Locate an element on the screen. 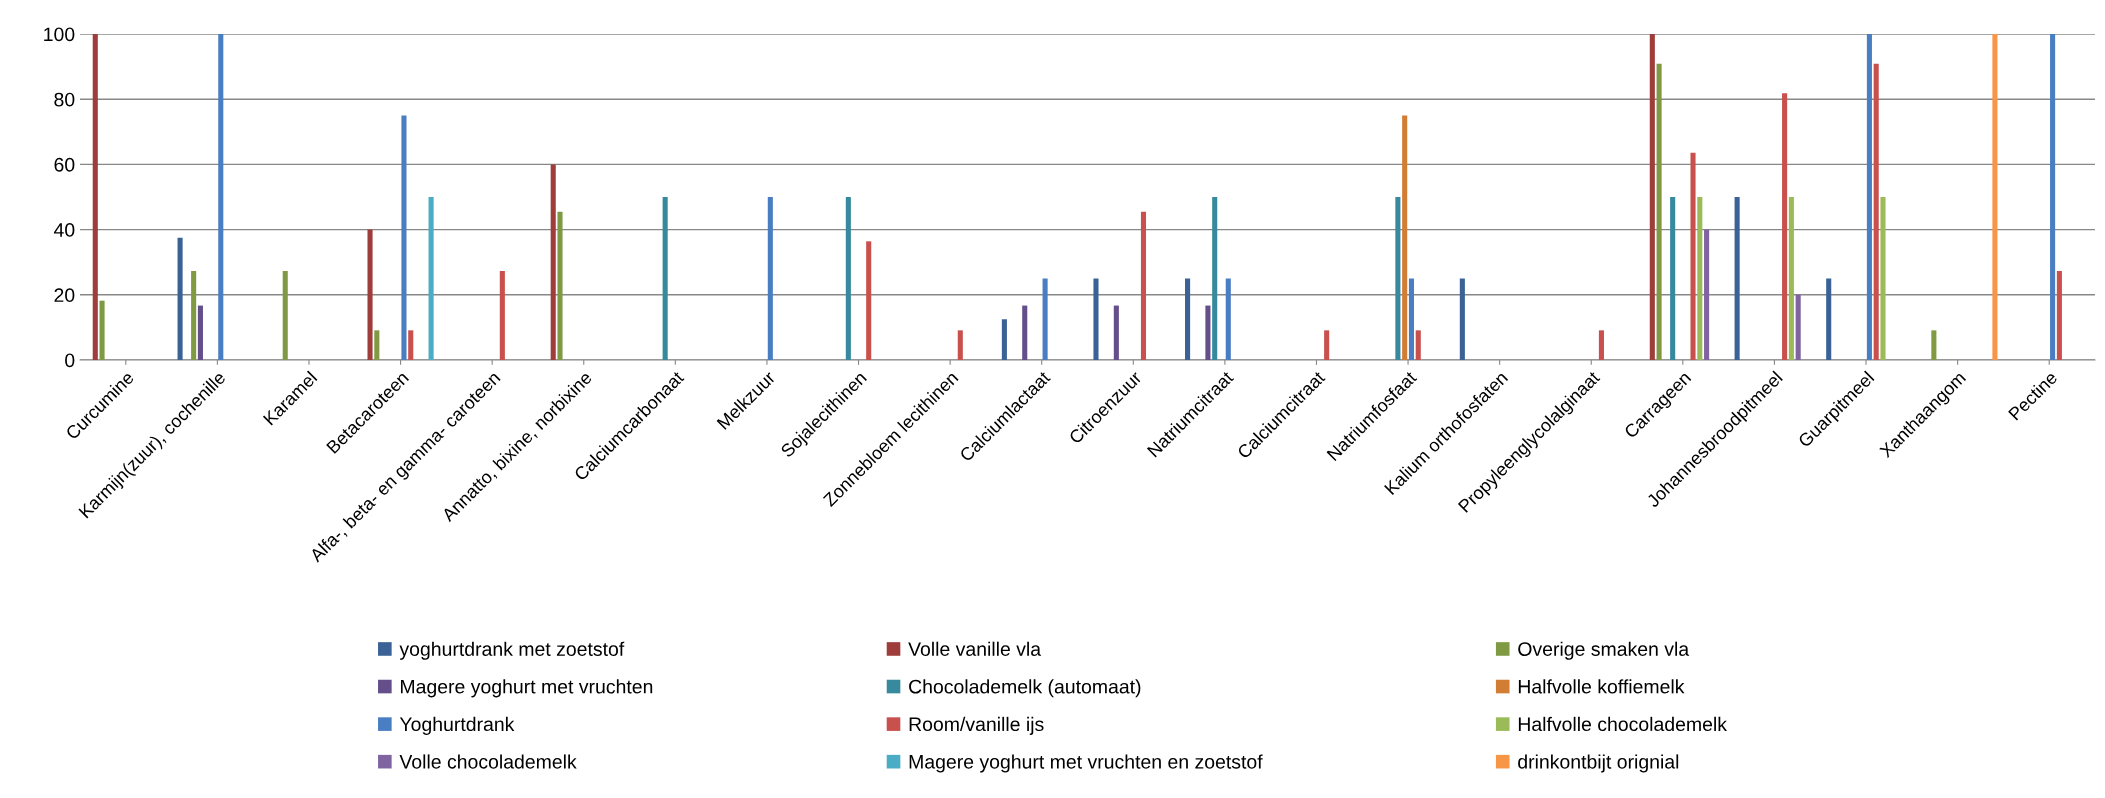 This screenshot has height=798, width=2105. y-tick-label: 80 is located at coordinates (64, 99).